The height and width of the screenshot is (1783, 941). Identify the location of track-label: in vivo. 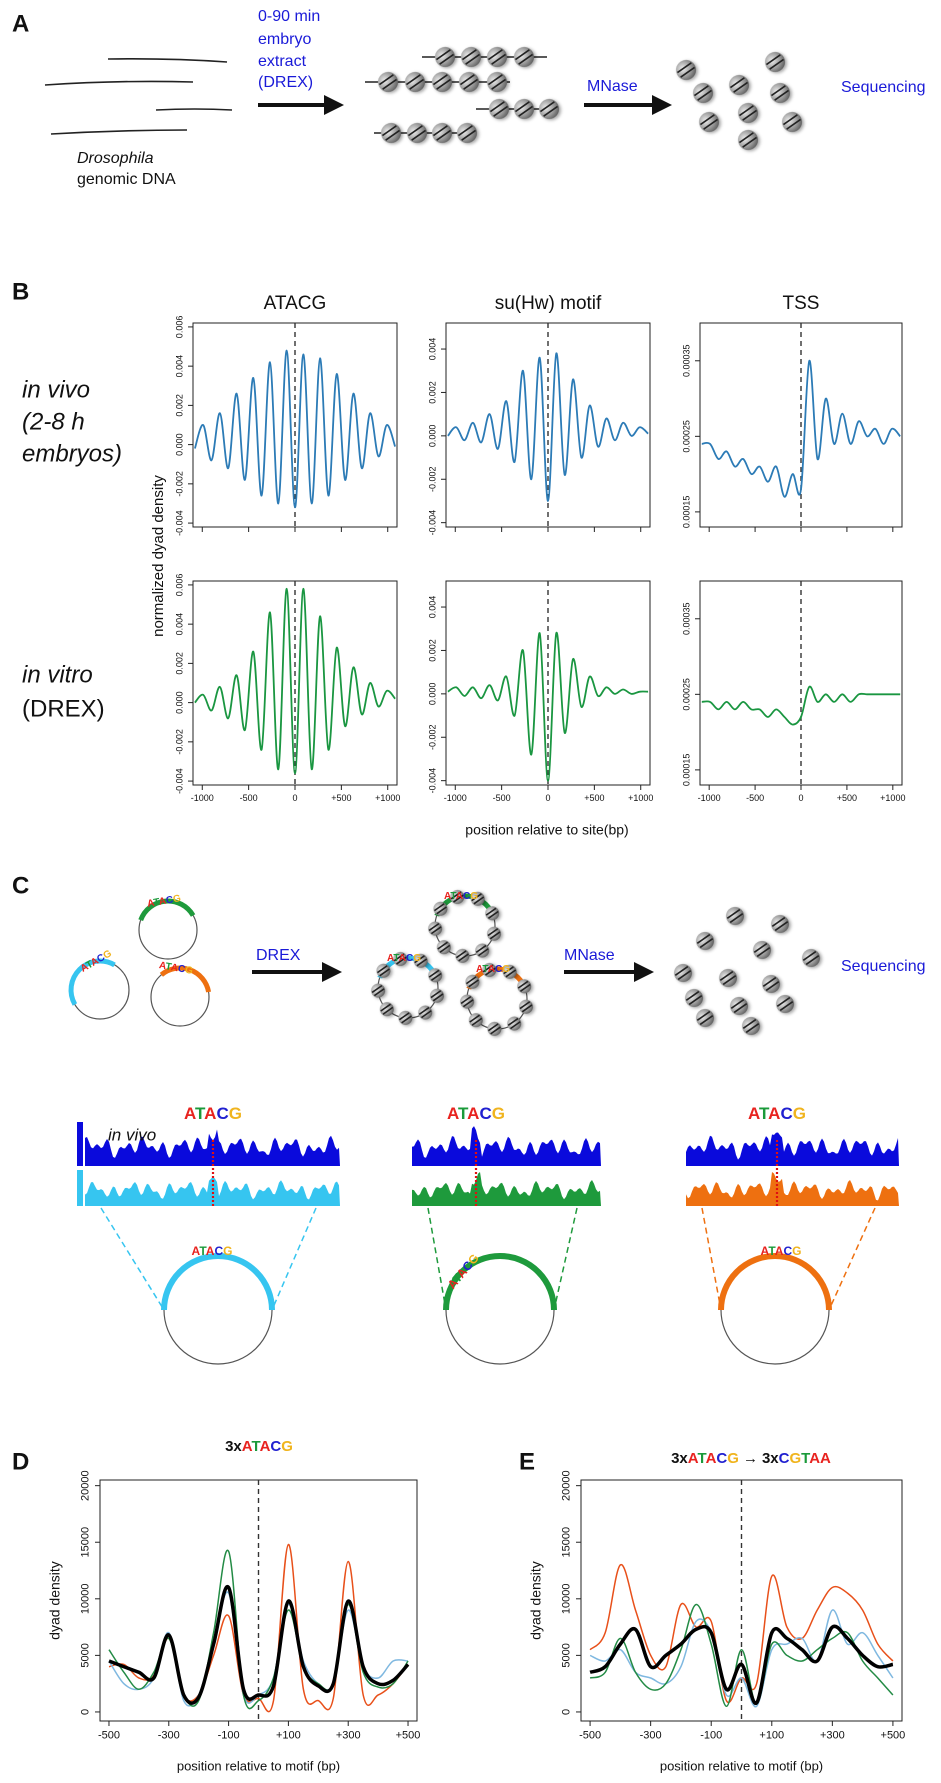
(132, 1134).